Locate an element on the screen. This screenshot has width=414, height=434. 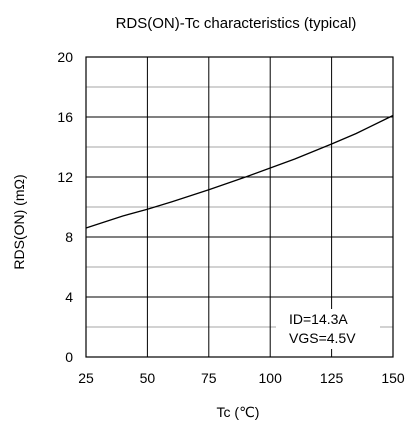
x-axis-label: Tc (℃) is located at coordinates (238, 412).